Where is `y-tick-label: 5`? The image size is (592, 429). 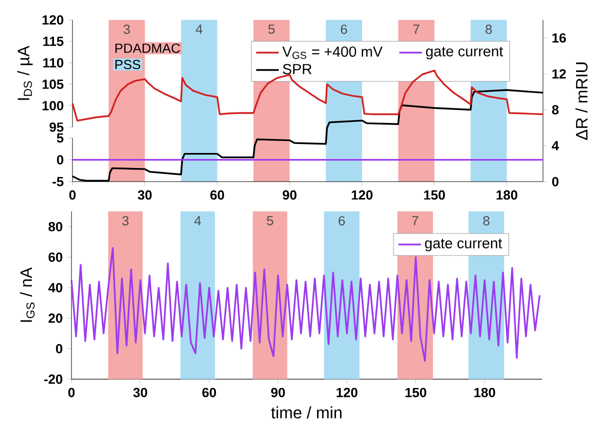
y-tick-label: 5 is located at coordinates (60, 138).